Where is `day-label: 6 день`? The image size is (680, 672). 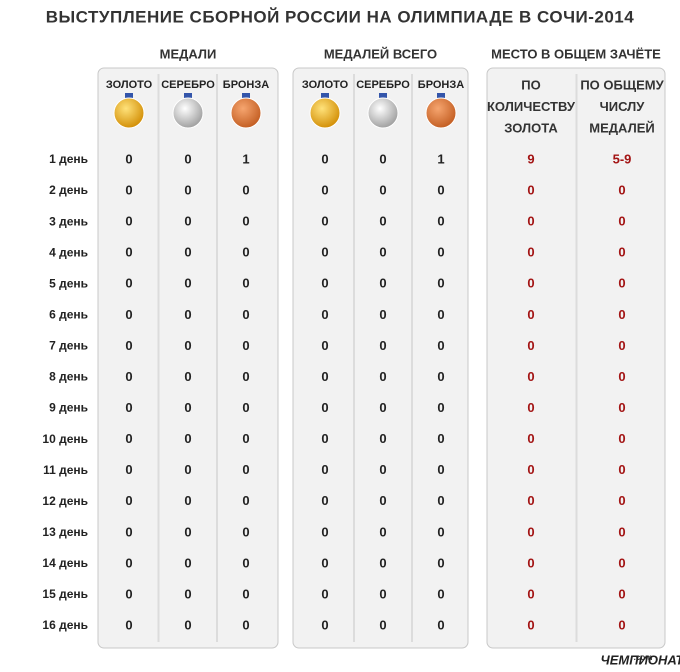 day-label: 6 день is located at coordinates (68, 315).